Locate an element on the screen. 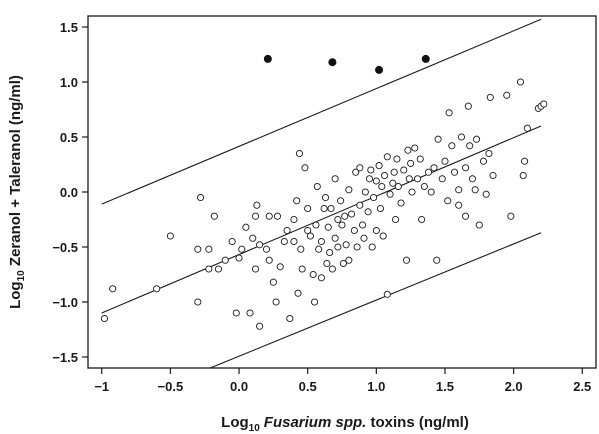 This screenshot has width=599, height=434. y-tick-label: 1.5 is located at coordinates (69, 27).